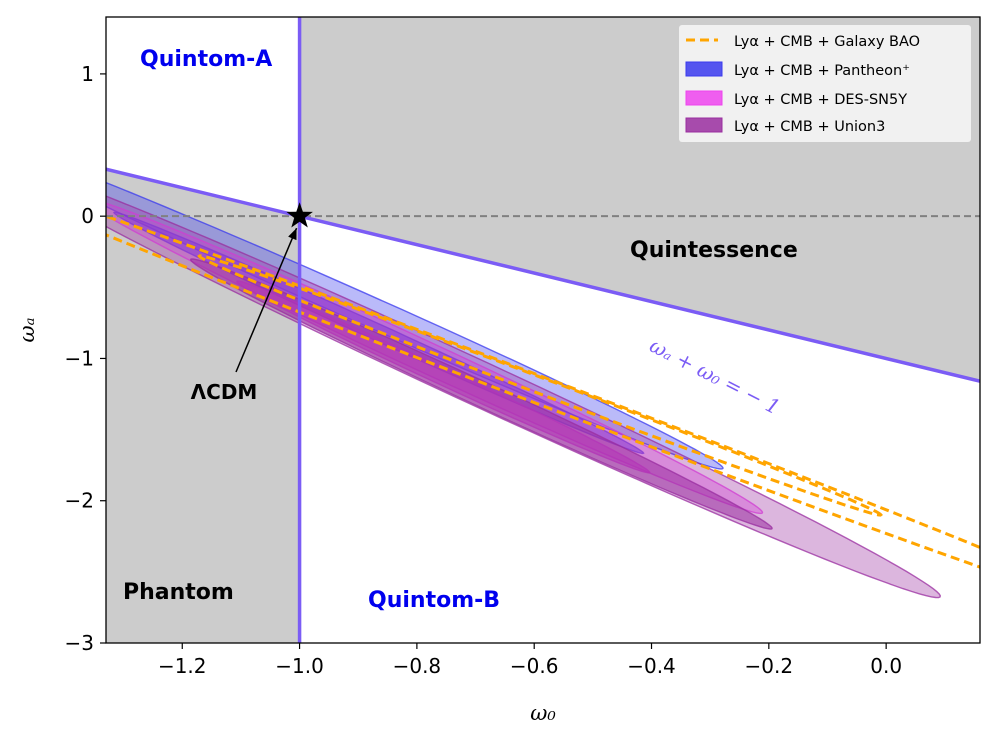 This screenshot has height=740, width=997. Describe the element at coordinates (79, 643) in the screenshot. I see `y-tick-label: −3` at that location.